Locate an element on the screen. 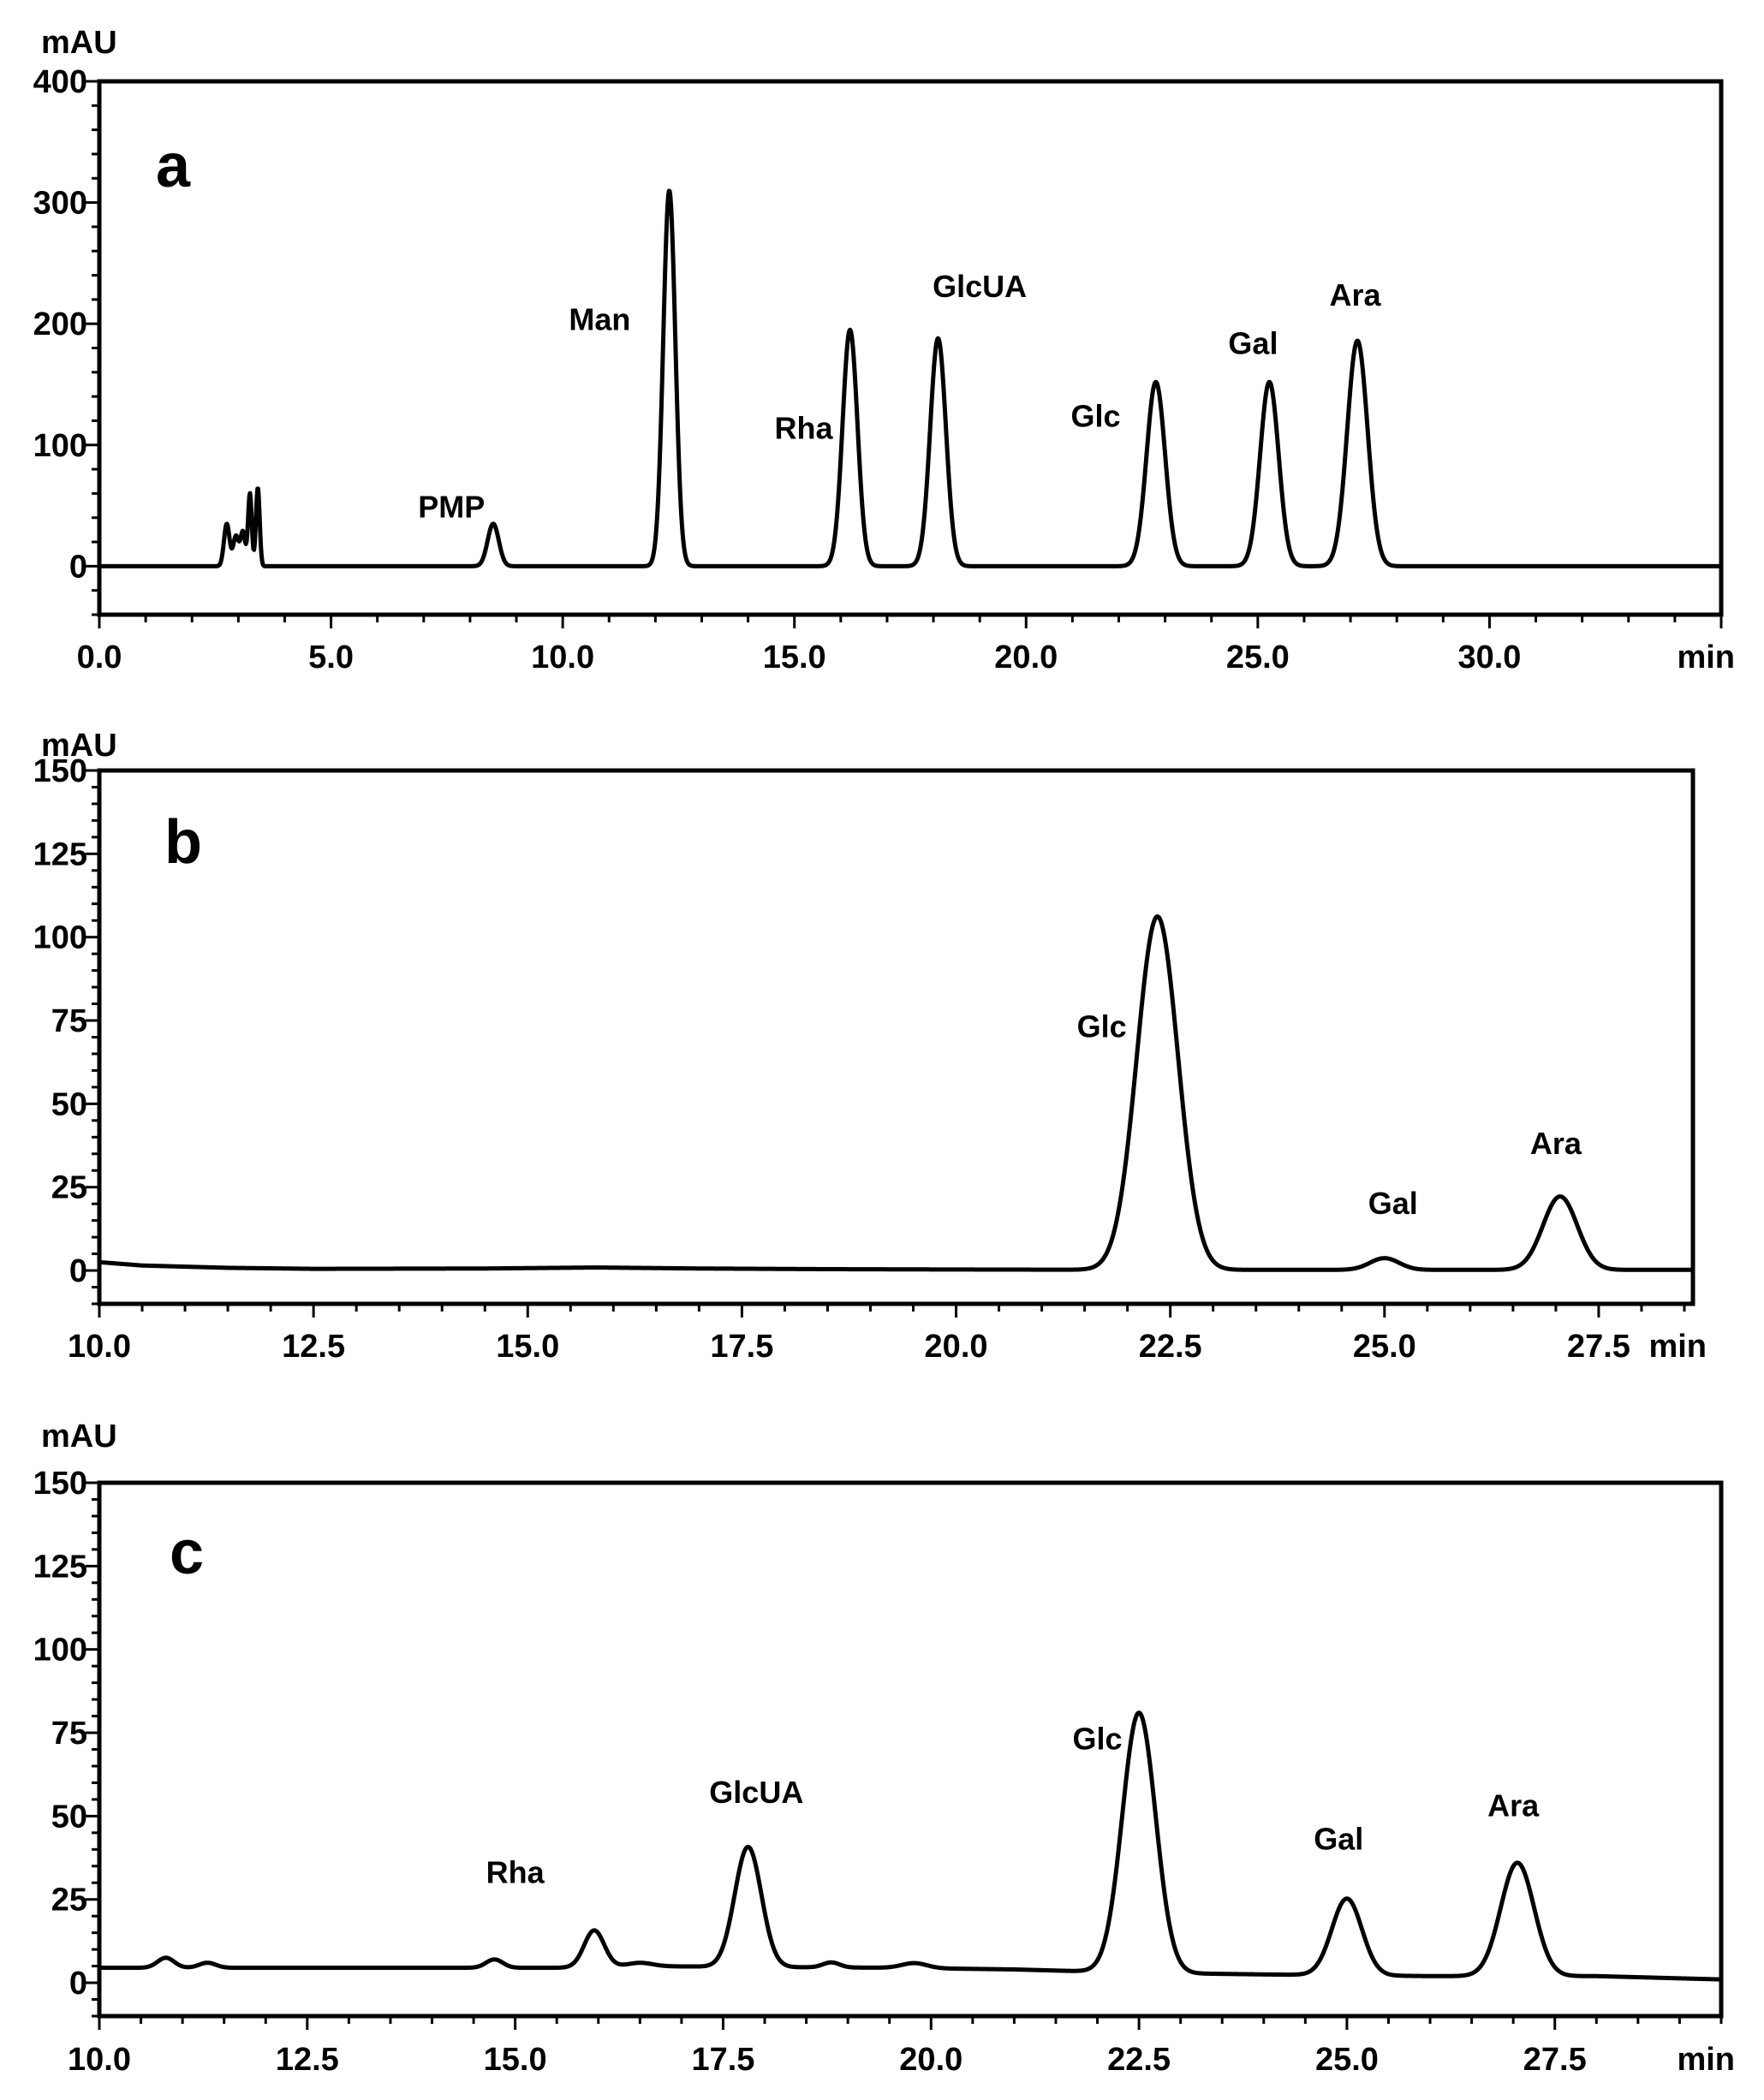  panel-letter: b is located at coordinates (183, 842).